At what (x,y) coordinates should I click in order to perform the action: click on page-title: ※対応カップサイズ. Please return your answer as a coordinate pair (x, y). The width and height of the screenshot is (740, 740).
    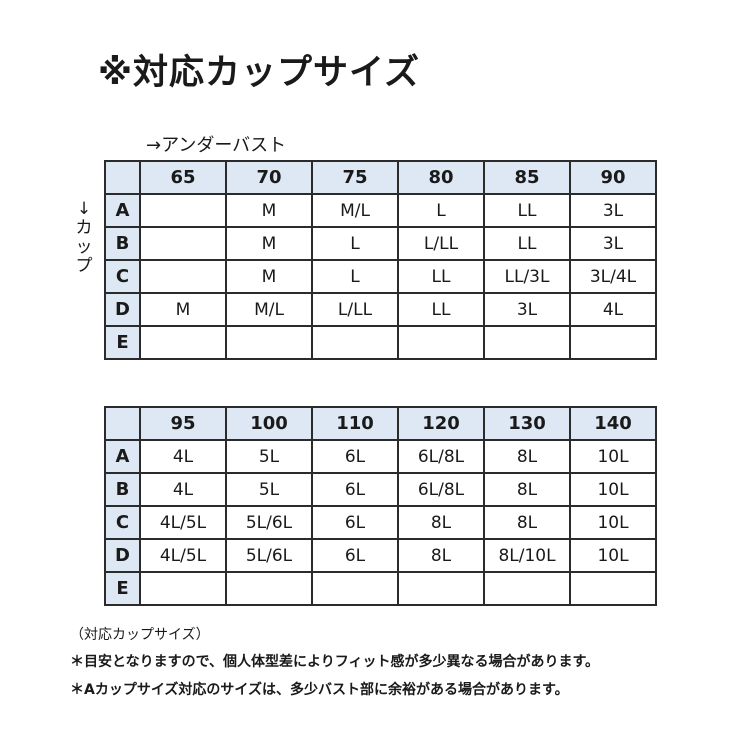
    Looking at the image, I should click on (259, 73).